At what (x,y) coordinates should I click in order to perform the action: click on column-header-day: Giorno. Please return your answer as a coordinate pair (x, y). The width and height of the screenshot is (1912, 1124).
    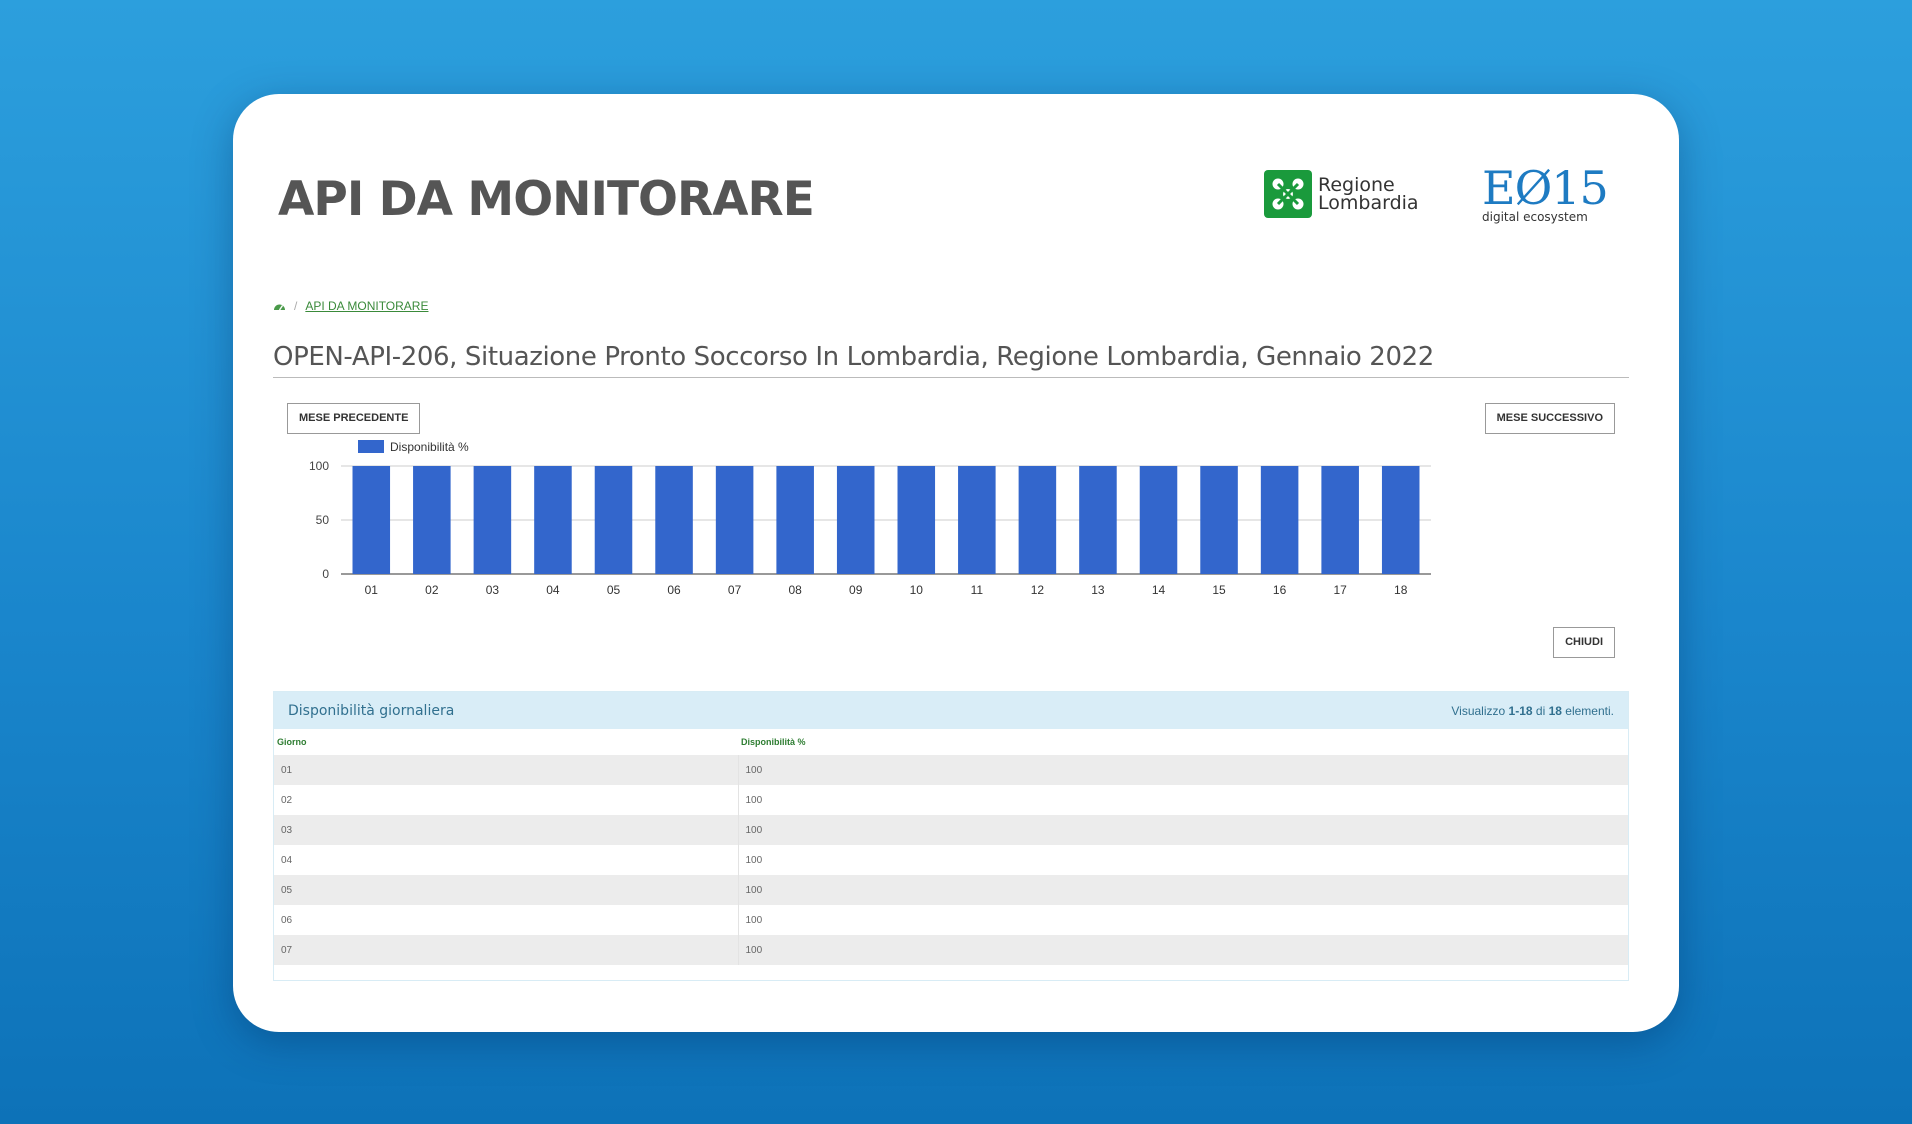
    Looking at the image, I should click on (506, 742).